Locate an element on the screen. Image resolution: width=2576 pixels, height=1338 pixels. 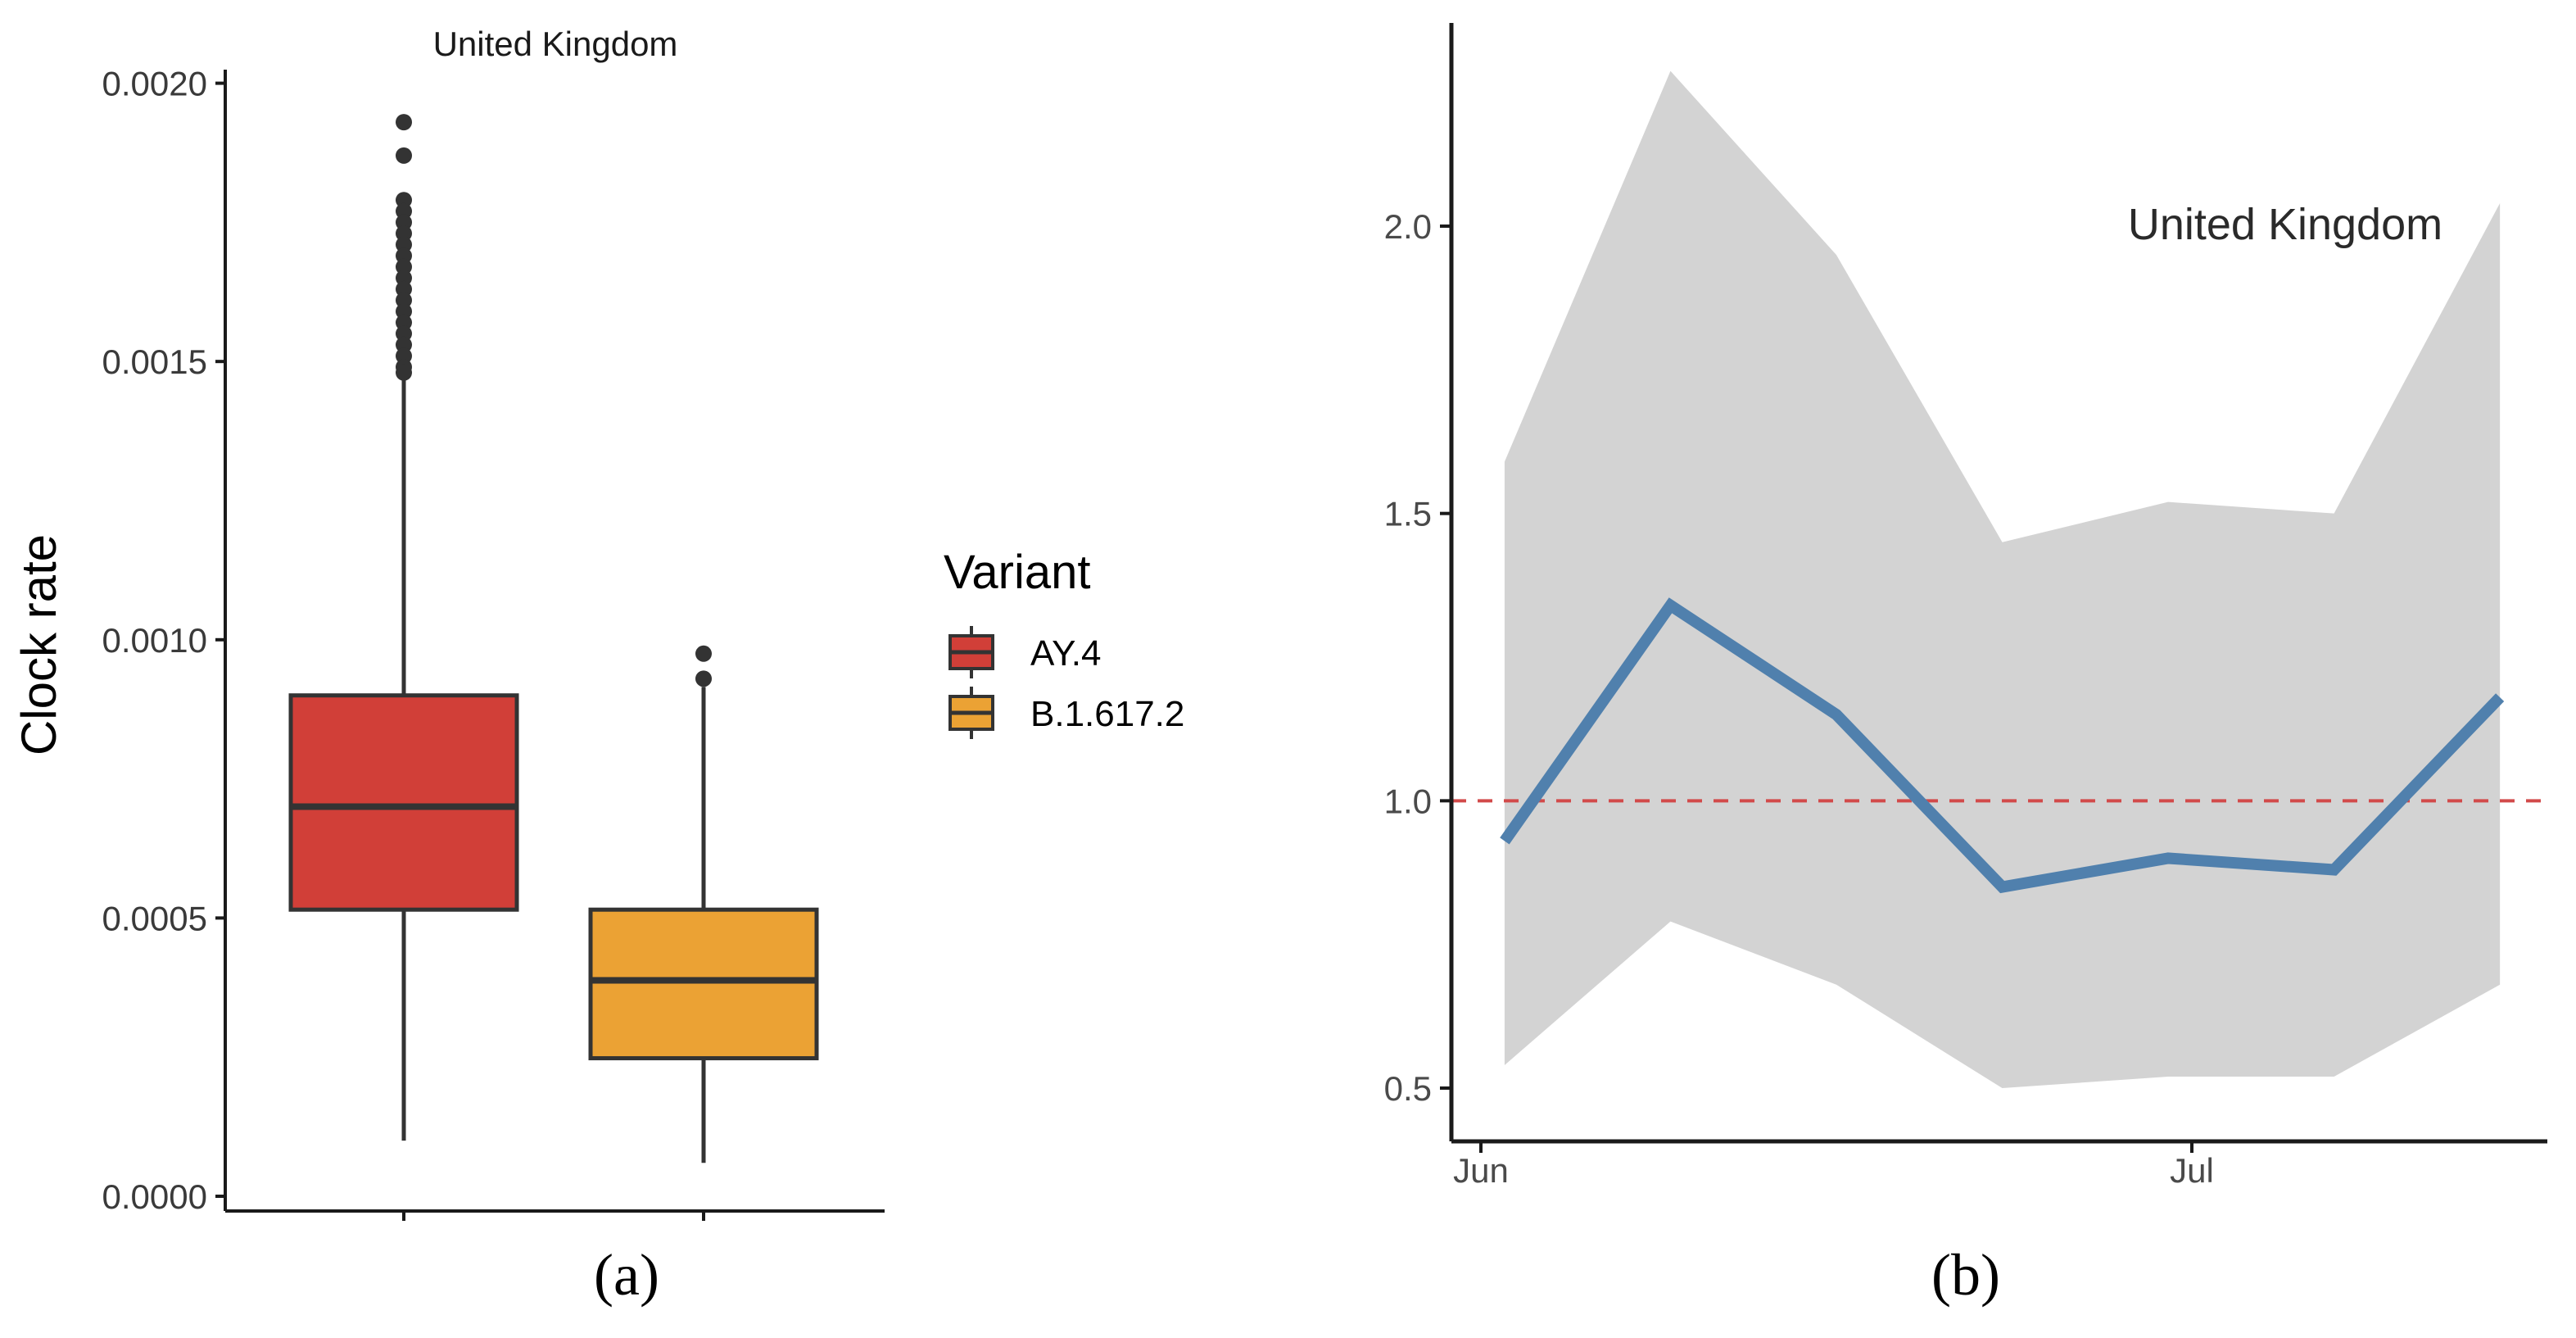
box-b16172 is located at coordinates (703, 904).